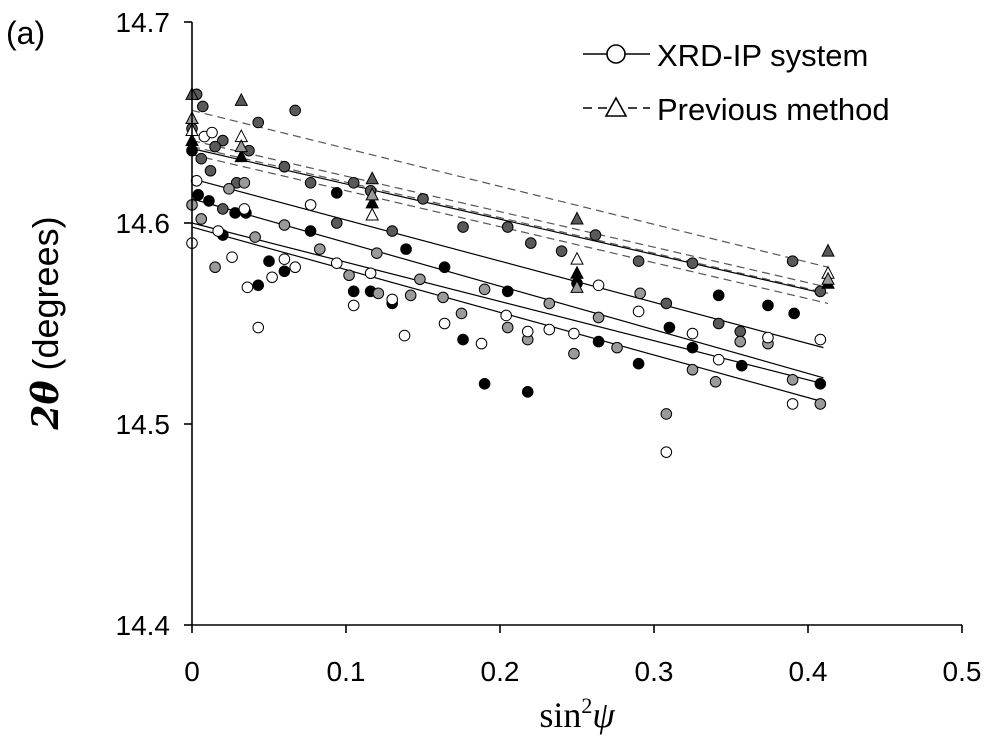 The width and height of the screenshot is (992, 749). I want to click on solid-fit-line, so click(507, 221).